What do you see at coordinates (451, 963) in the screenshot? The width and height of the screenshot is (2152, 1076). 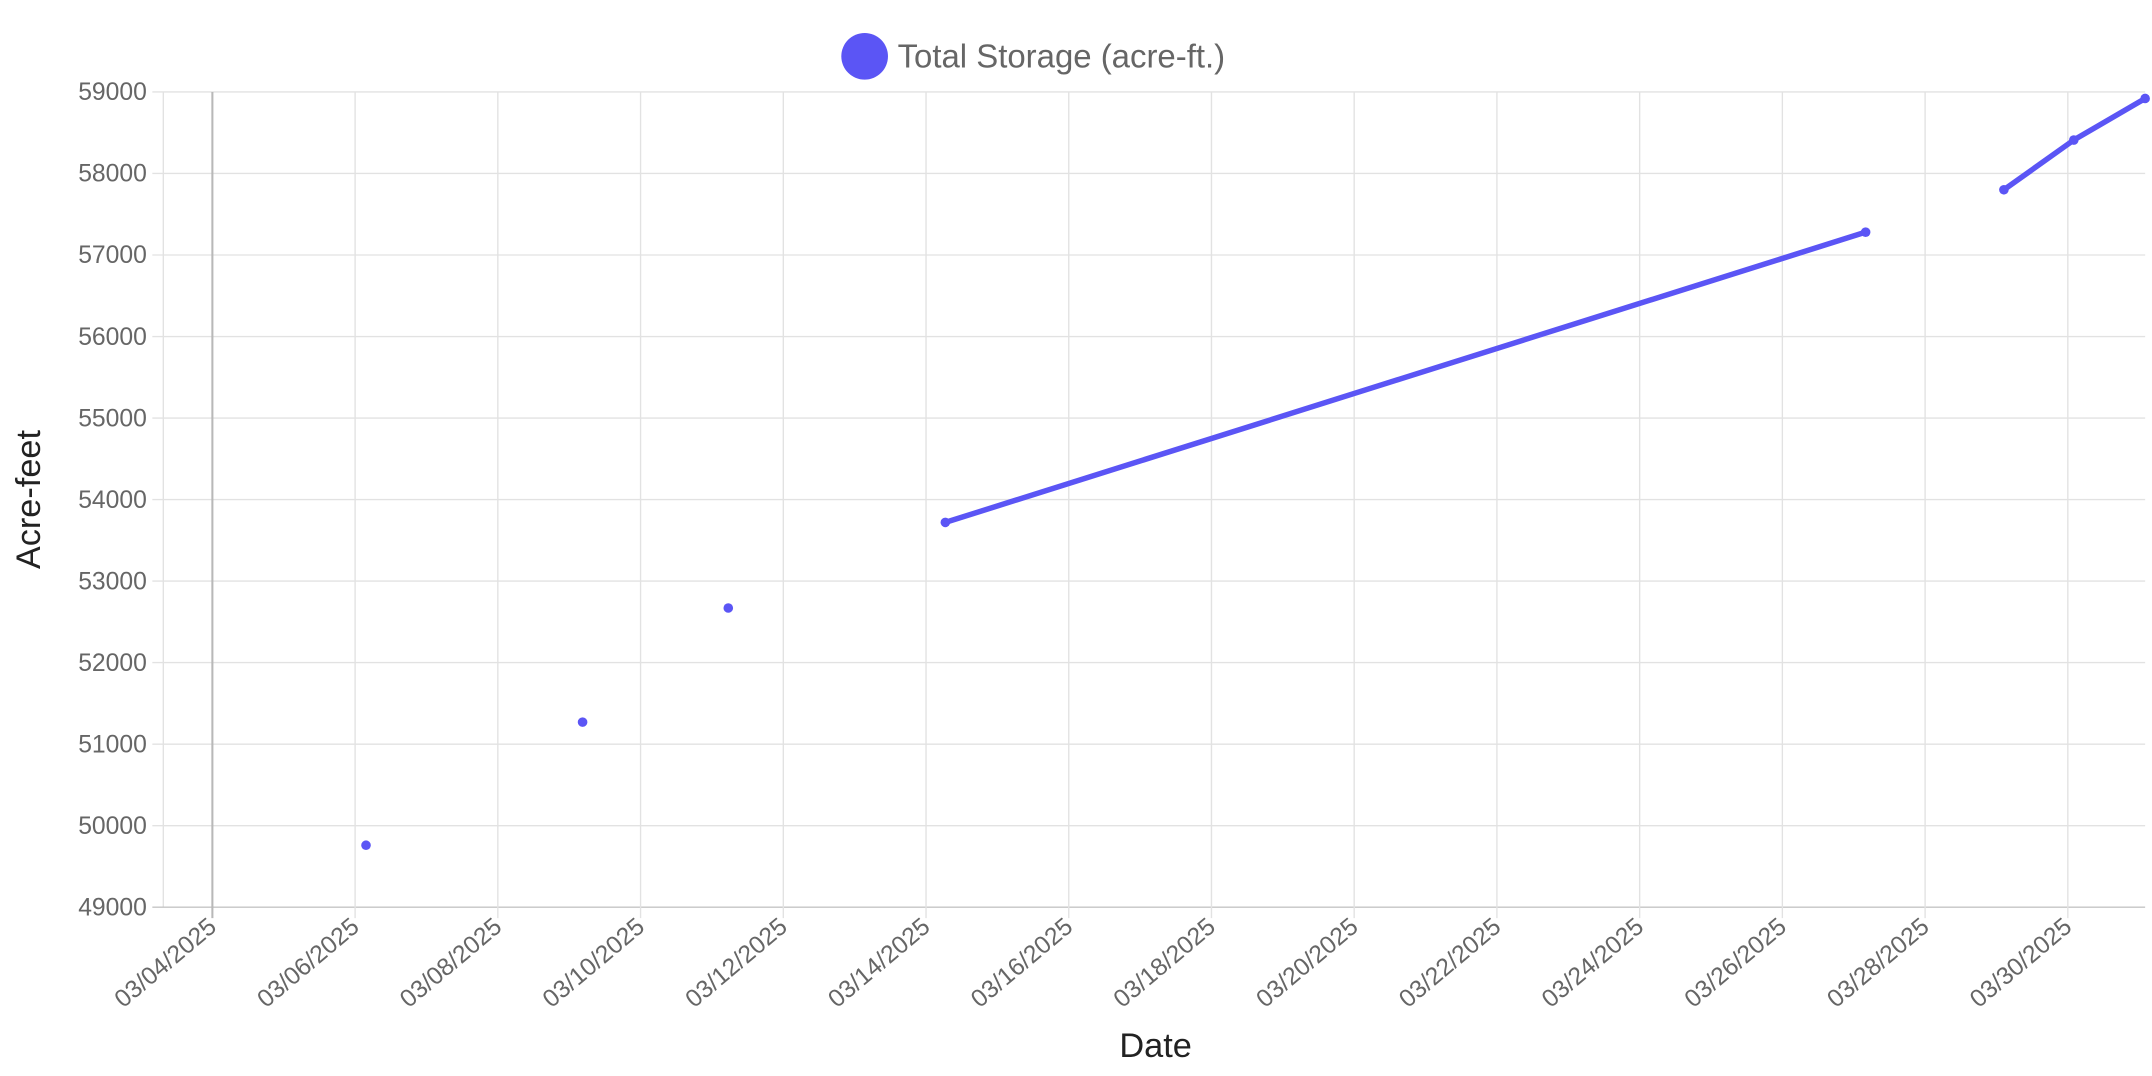 I see `x-tick-label: 03/08/2025` at bounding box center [451, 963].